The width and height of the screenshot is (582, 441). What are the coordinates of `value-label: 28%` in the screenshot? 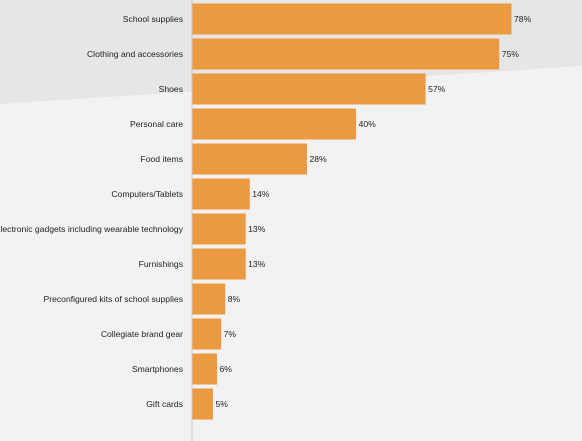 It's located at (319, 159).